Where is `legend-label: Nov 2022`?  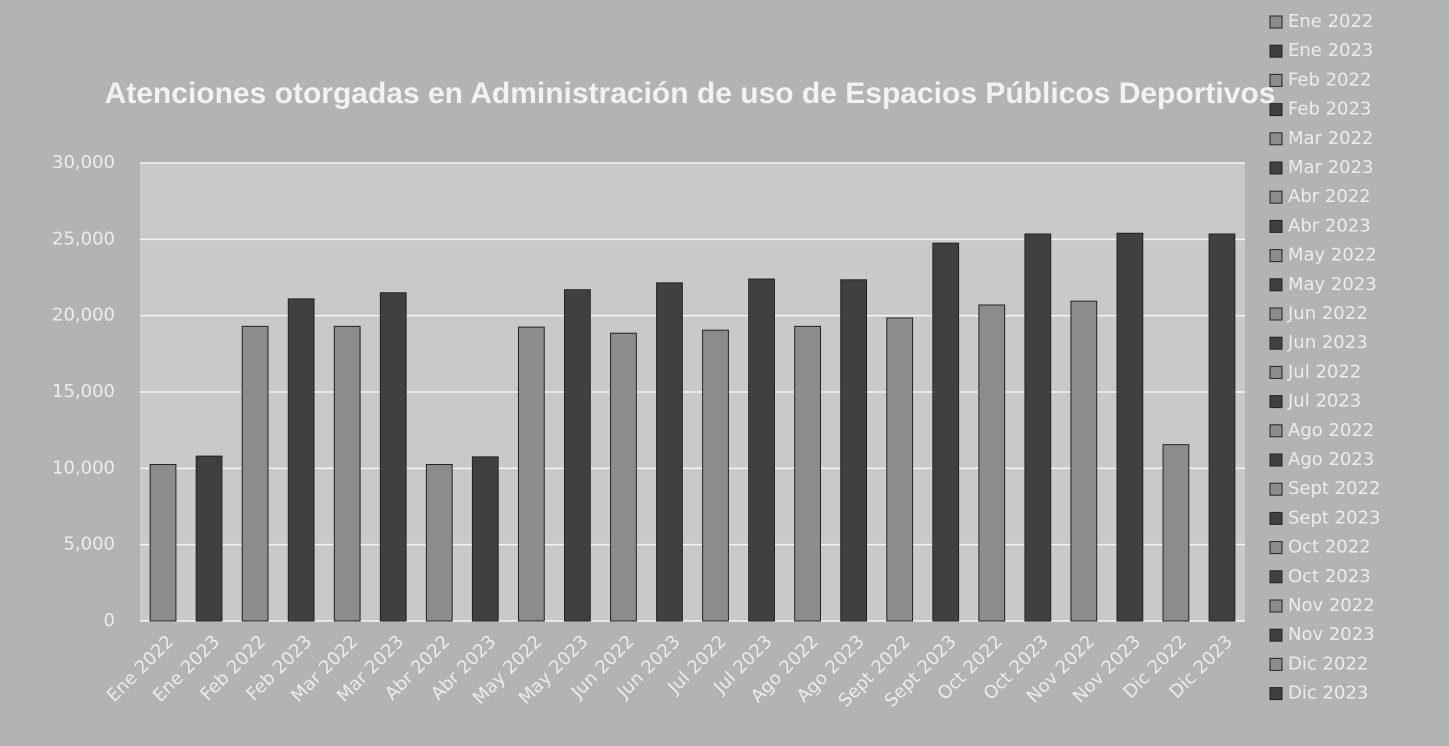
legend-label: Nov 2022 is located at coordinates (1331, 605).